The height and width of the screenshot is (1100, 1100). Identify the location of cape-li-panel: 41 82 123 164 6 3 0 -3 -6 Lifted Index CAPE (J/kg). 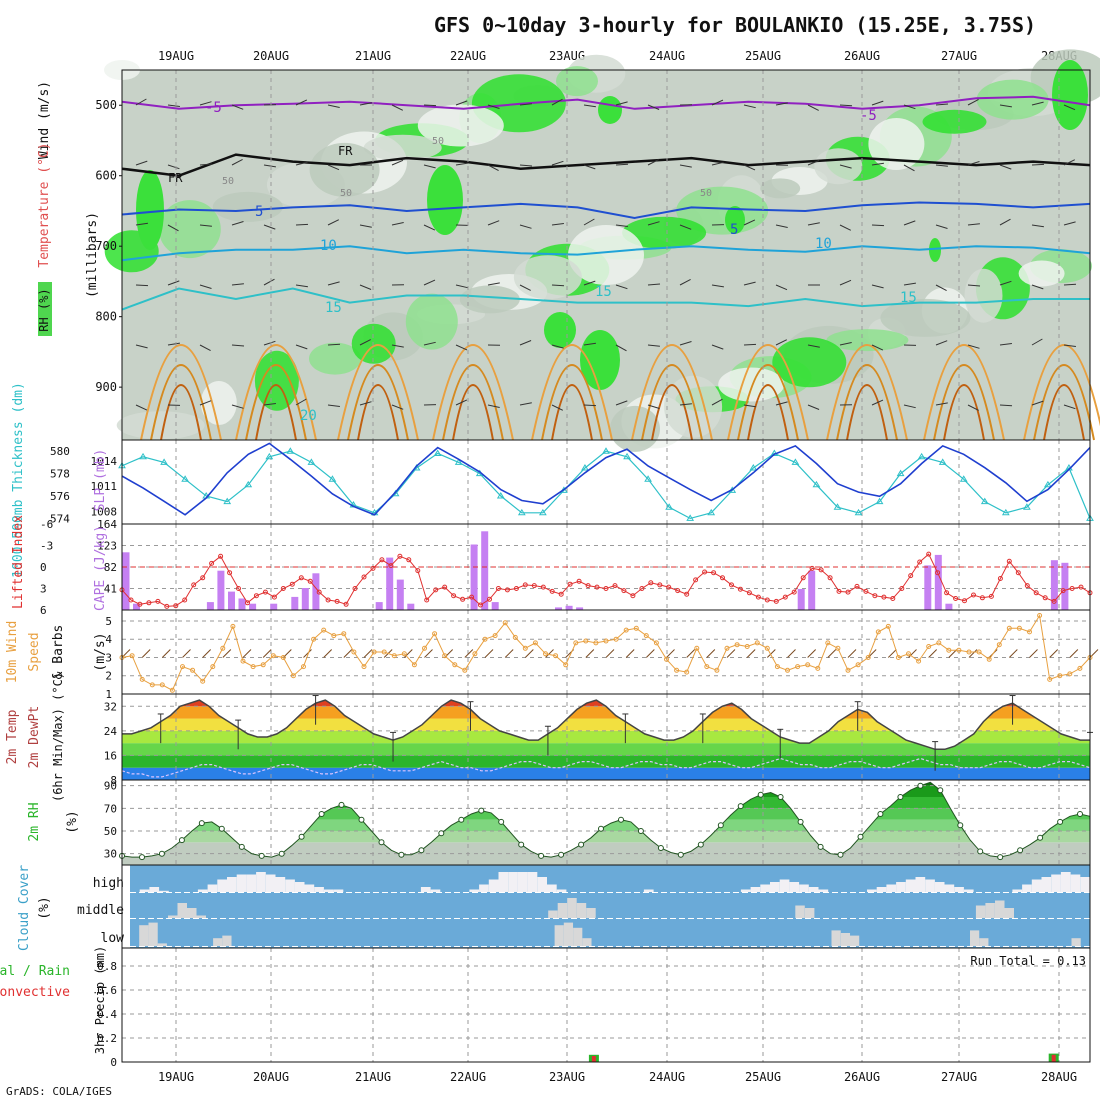
(552, 566).